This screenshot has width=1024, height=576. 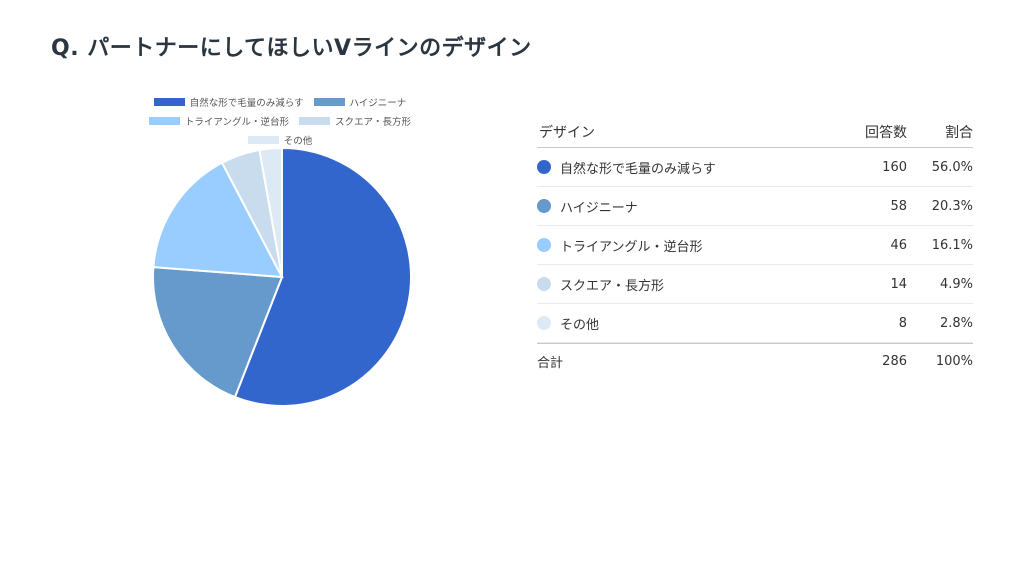 What do you see at coordinates (952, 206) in the screenshot?
I see `row-pct: 20.3%` at bounding box center [952, 206].